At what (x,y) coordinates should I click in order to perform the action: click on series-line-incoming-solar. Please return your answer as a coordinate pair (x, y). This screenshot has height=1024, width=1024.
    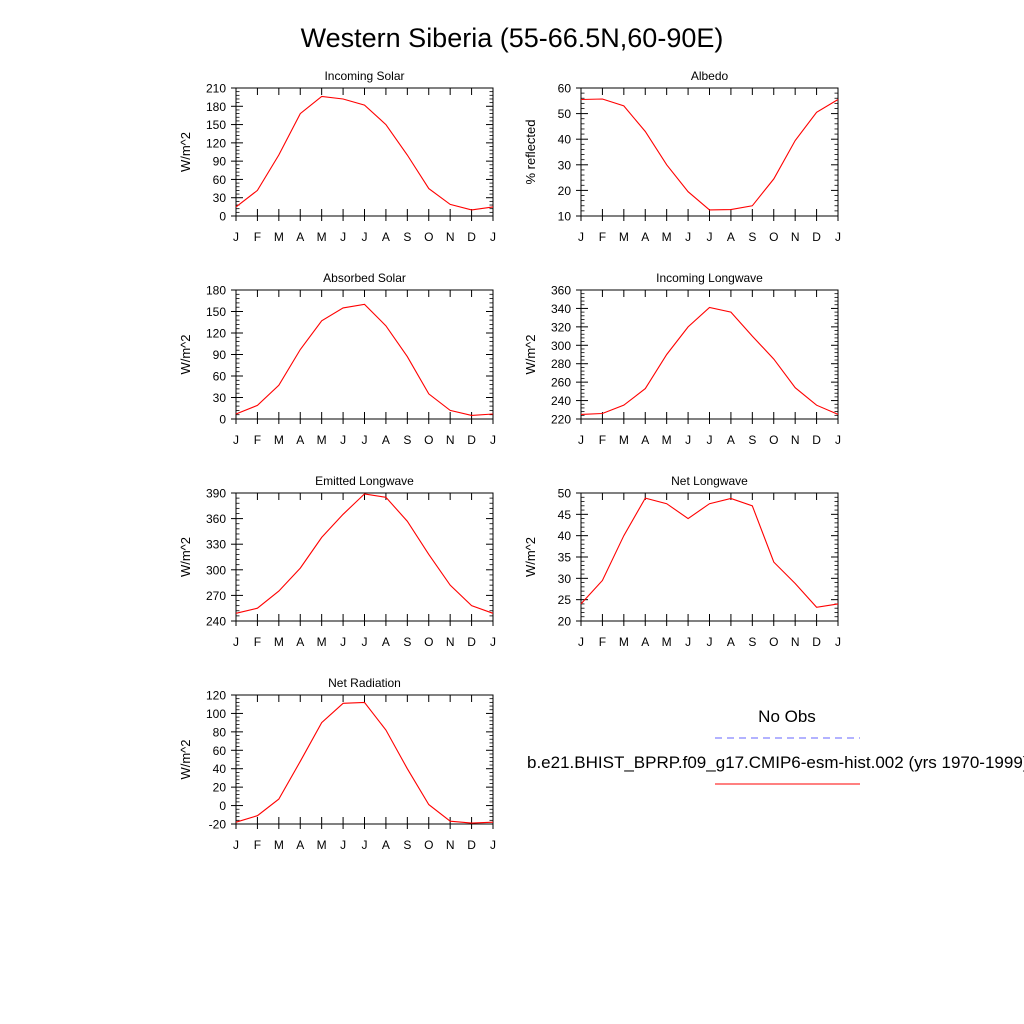
    Looking at the image, I should click on (364, 153).